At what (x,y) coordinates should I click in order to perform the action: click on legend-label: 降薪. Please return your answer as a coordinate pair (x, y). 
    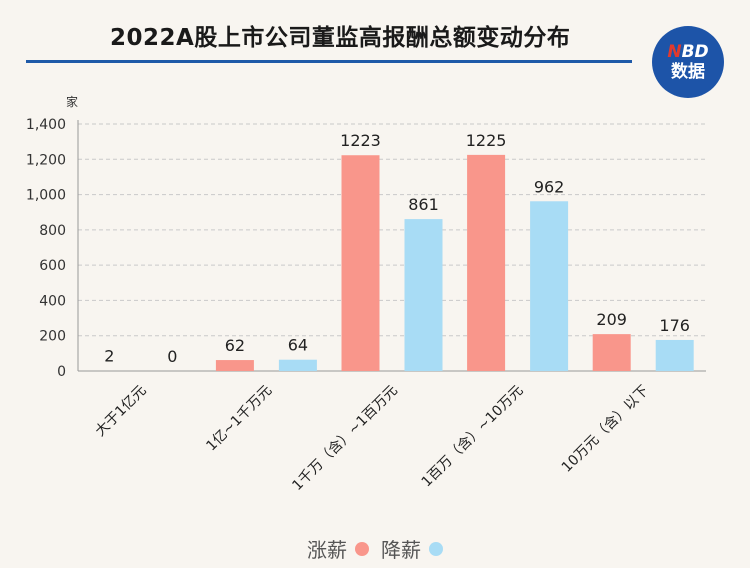
    Looking at the image, I should click on (401, 550).